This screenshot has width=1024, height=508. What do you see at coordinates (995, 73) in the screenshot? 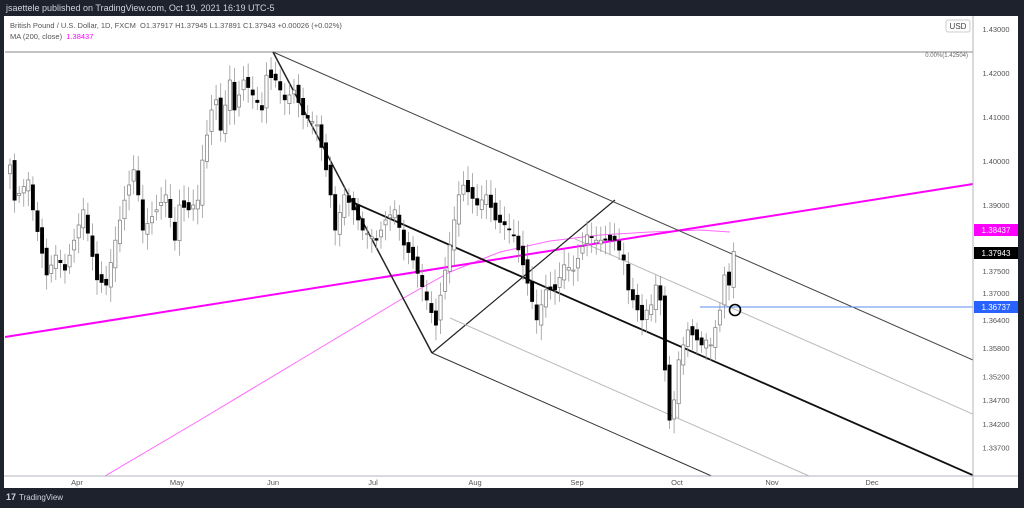
I see `price-tick-label: 1.42000` at bounding box center [995, 73].